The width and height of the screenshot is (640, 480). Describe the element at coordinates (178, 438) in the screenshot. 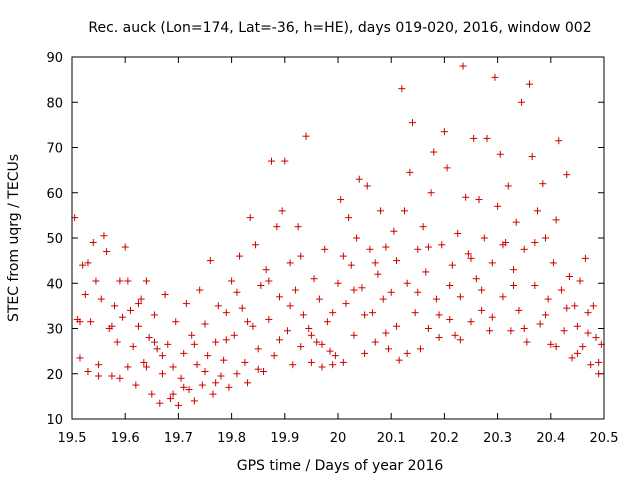

I see `x-tick-label: 19.7` at that location.